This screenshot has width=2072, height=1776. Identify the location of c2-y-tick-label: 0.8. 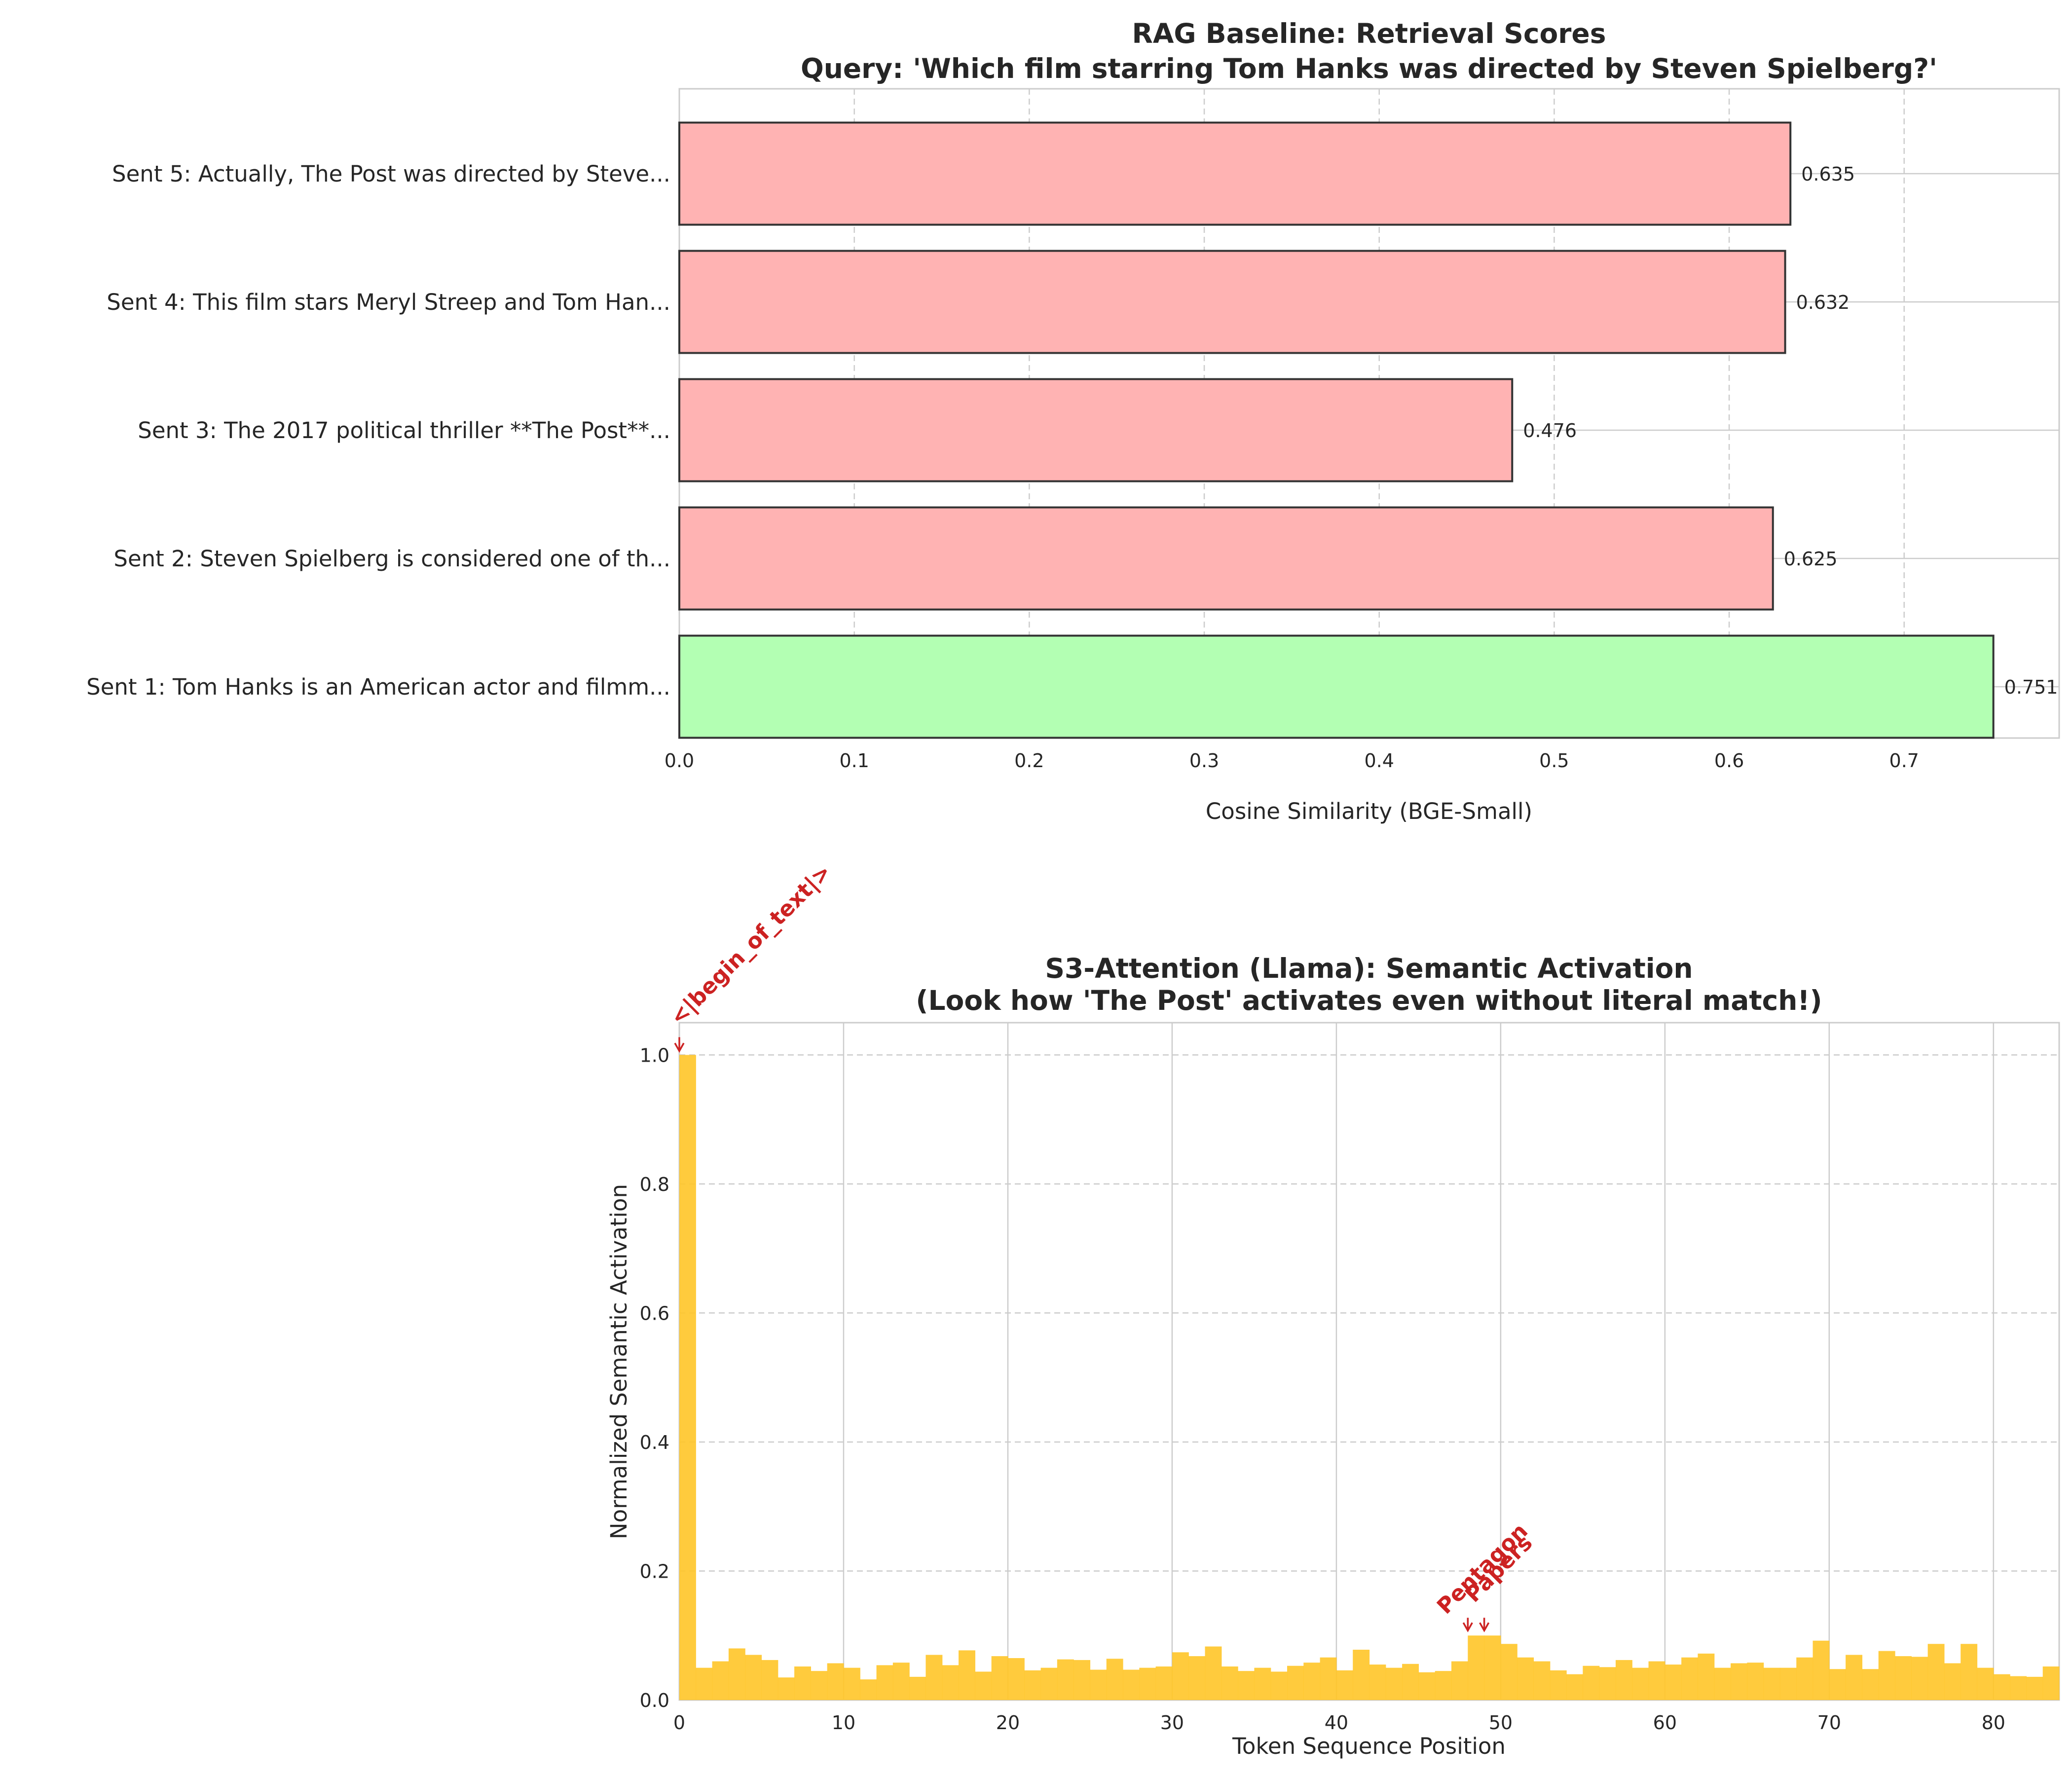
(655, 1185).